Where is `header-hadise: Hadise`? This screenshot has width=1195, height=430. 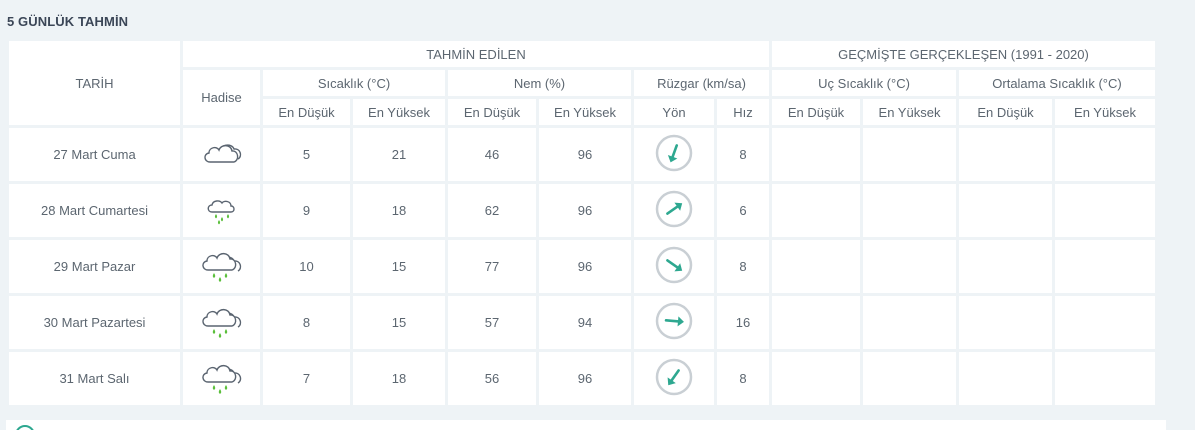
header-hadise: Hadise is located at coordinates (221, 97).